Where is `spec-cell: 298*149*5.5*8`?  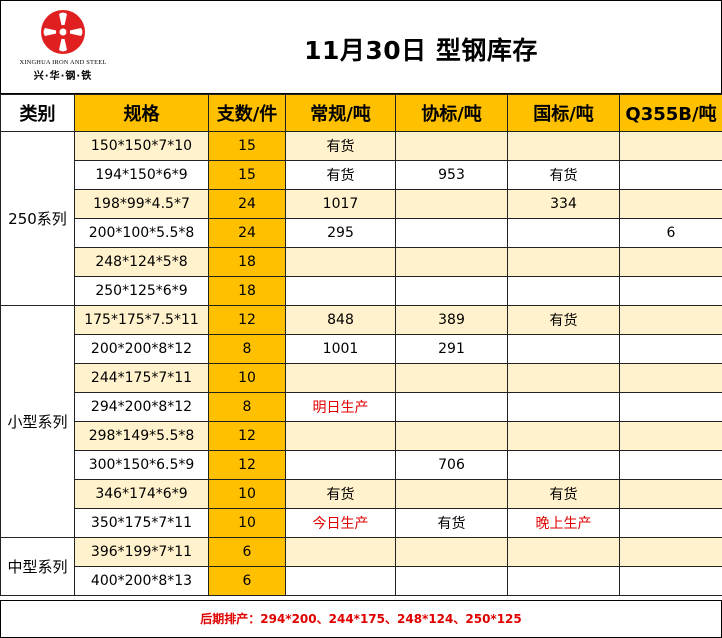 spec-cell: 298*149*5.5*8 is located at coordinates (141, 436).